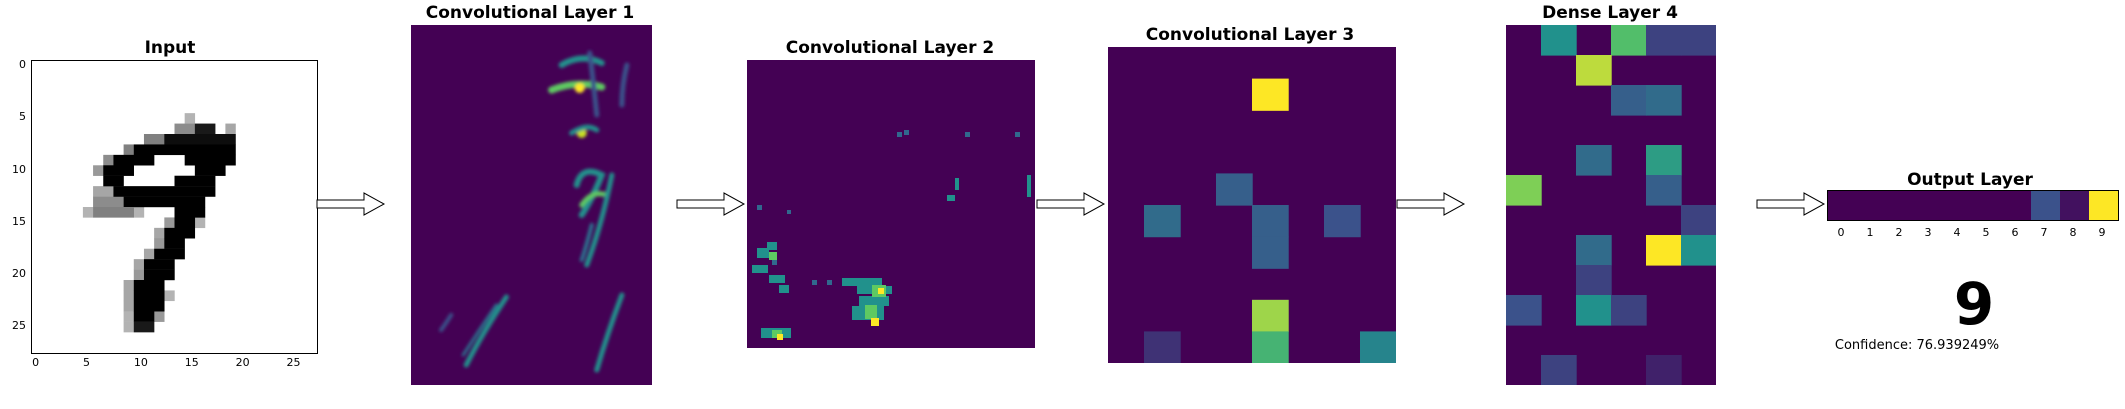  What do you see at coordinates (1957, 232) in the screenshot?
I see `output-x-tick-label: 4` at bounding box center [1957, 232].